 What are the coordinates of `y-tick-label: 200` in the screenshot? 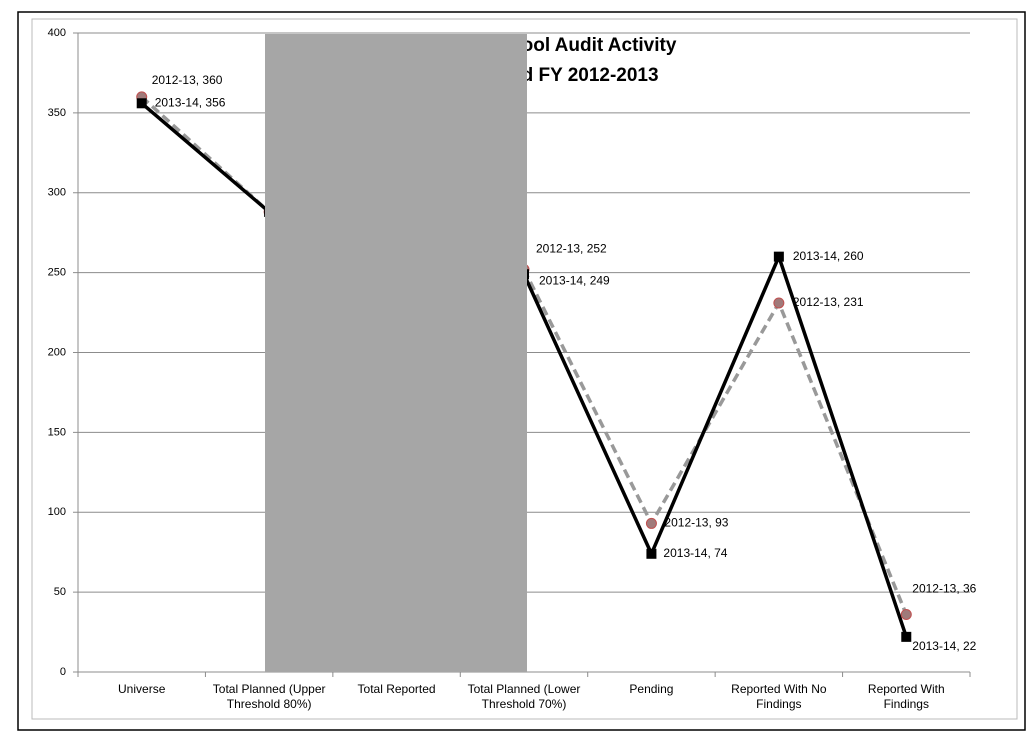 It's located at (57, 352).